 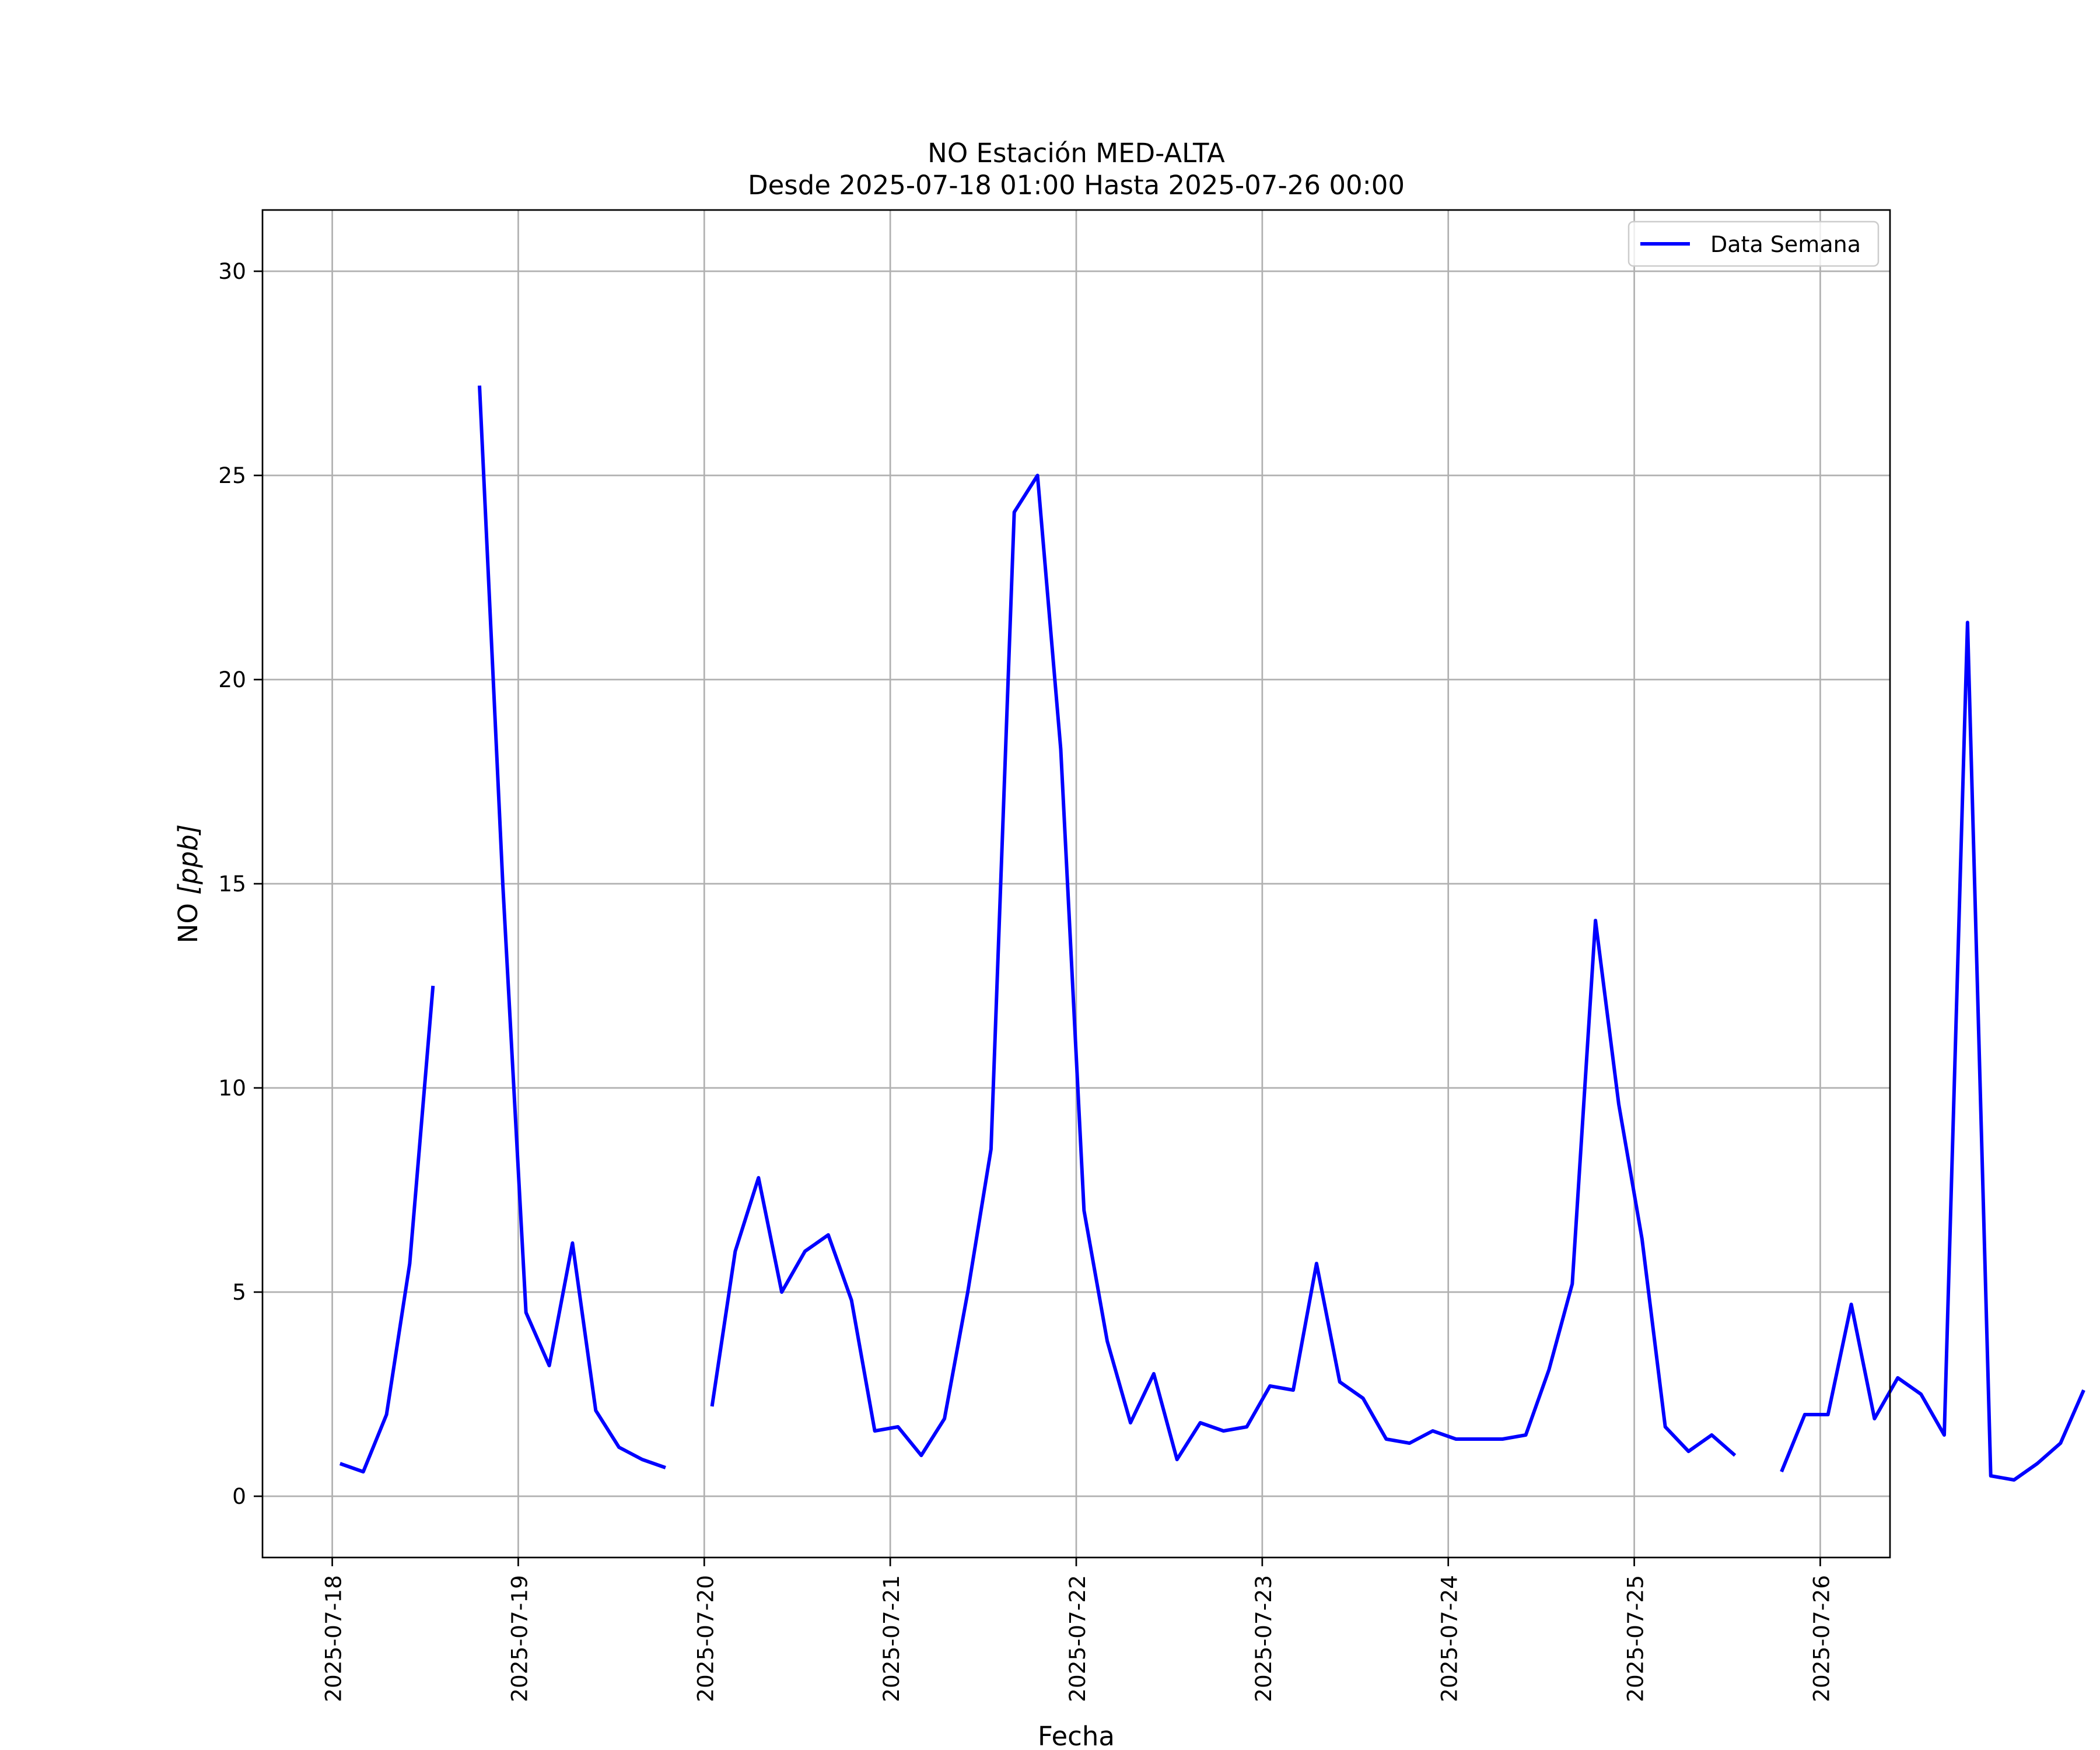 What do you see at coordinates (232, 475) in the screenshot?
I see `y-tick-label: 25` at bounding box center [232, 475].